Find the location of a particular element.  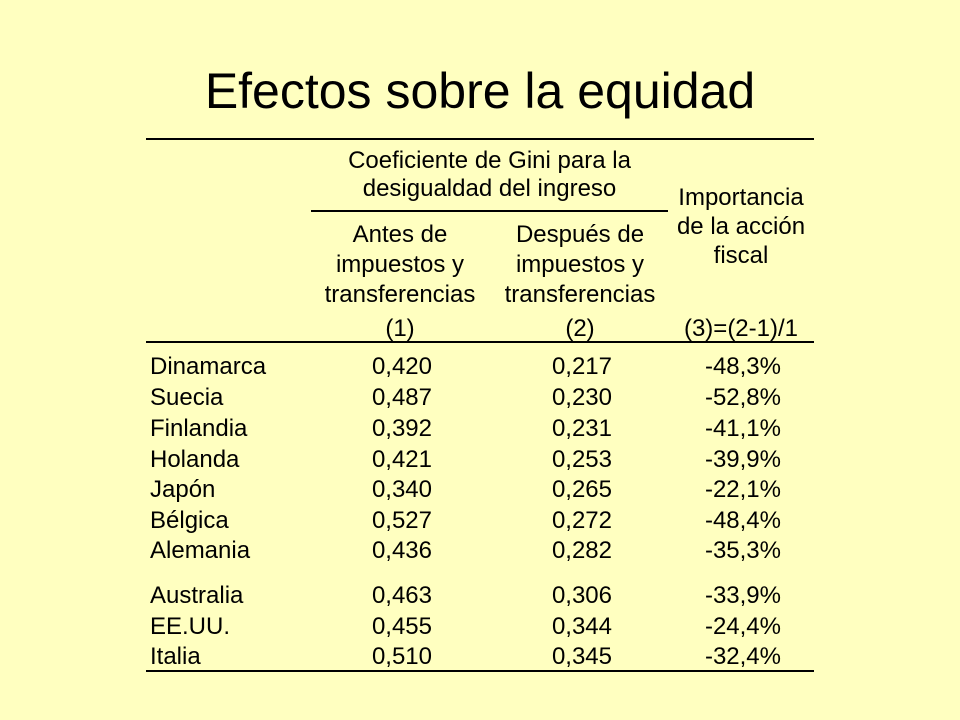

group-header-rule is located at coordinates (489, 211).